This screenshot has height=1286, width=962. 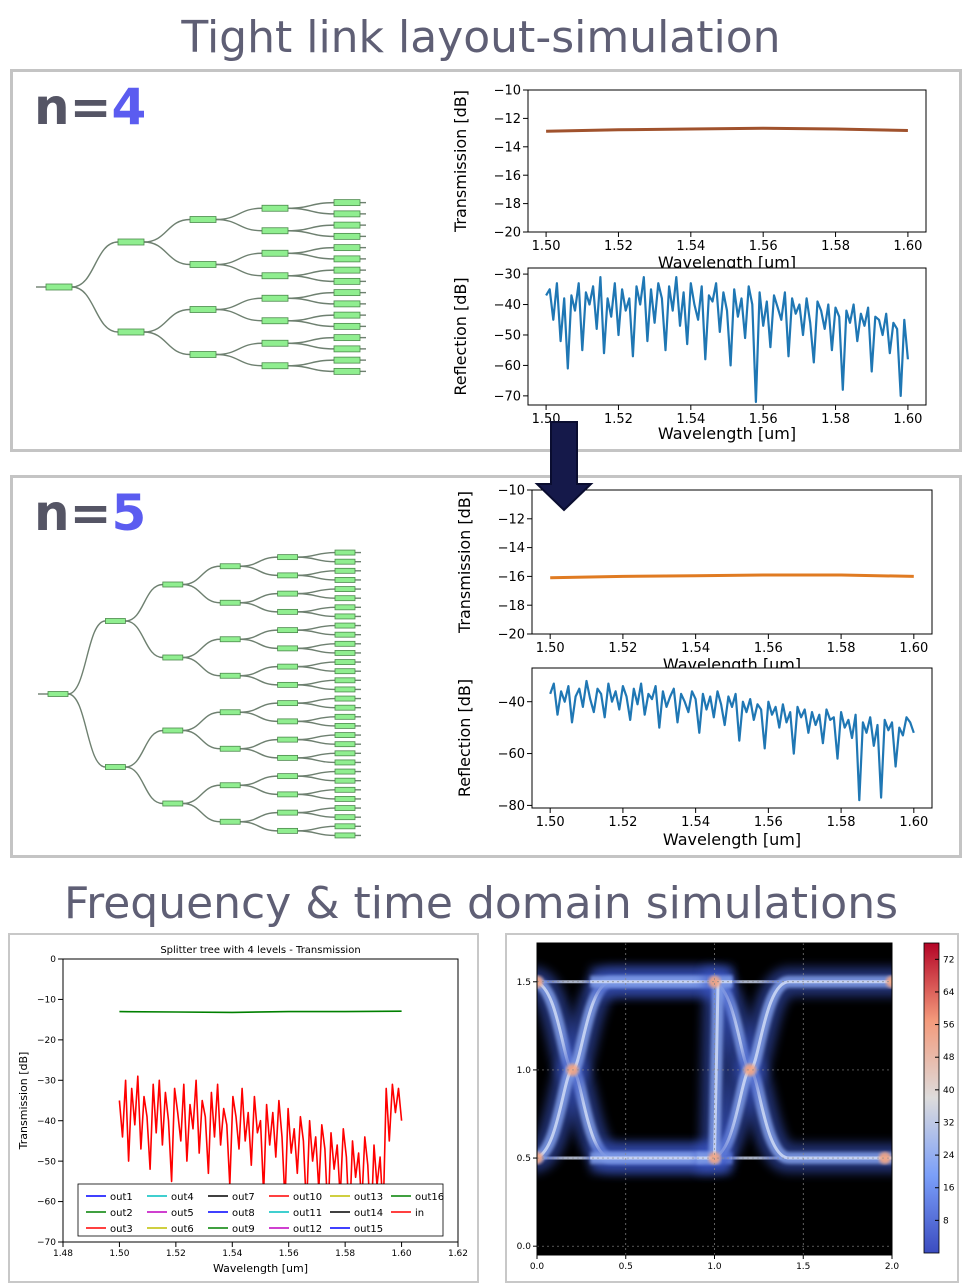 What do you see at coordinates (524, 1071) in the screenshot?
I see `y-tick-label: 1.0` at bounding box center [524, 1071].